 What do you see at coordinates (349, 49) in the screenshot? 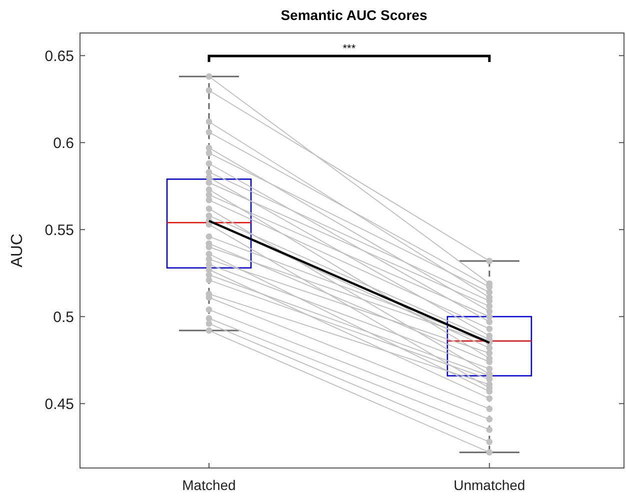
I see `annotation: ***` at bounding box center [349, 49].